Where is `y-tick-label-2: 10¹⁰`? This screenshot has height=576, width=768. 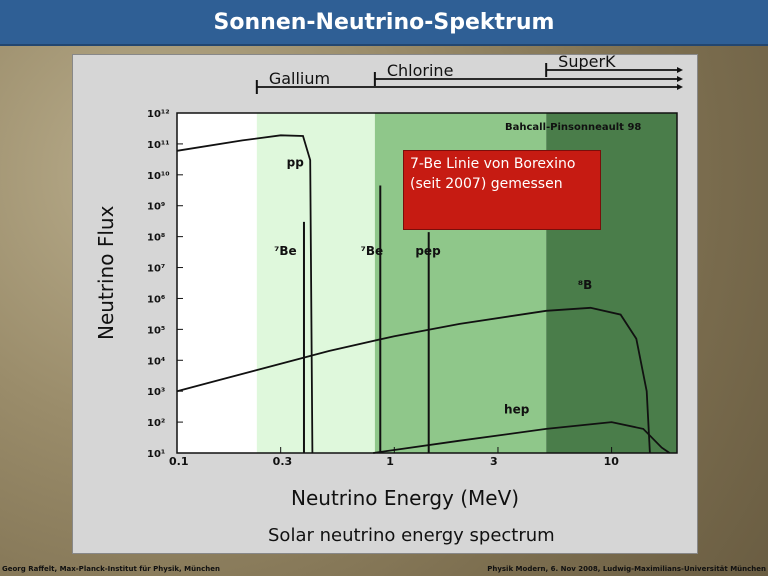 y-tick-label-2: 10¹⁰ is located at coordinates (158, 176).